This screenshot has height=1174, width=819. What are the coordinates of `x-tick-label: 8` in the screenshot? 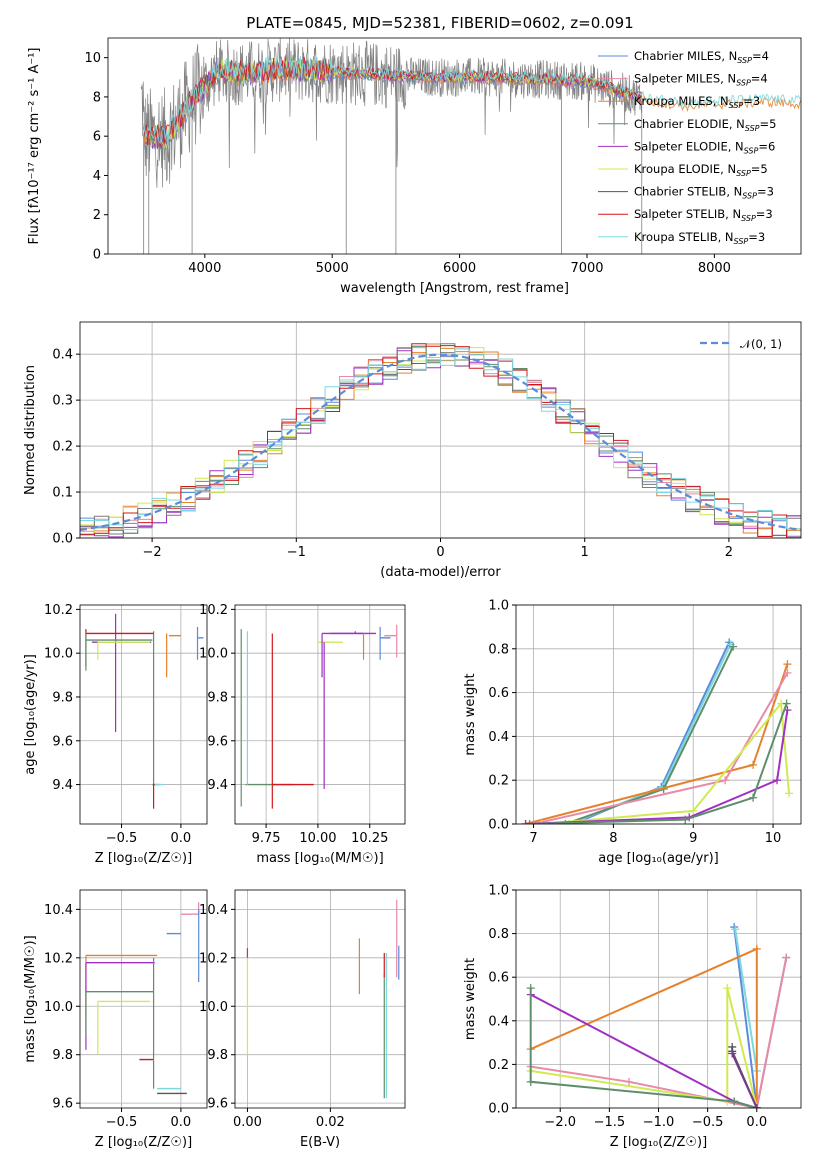 It's located at (613, 838).